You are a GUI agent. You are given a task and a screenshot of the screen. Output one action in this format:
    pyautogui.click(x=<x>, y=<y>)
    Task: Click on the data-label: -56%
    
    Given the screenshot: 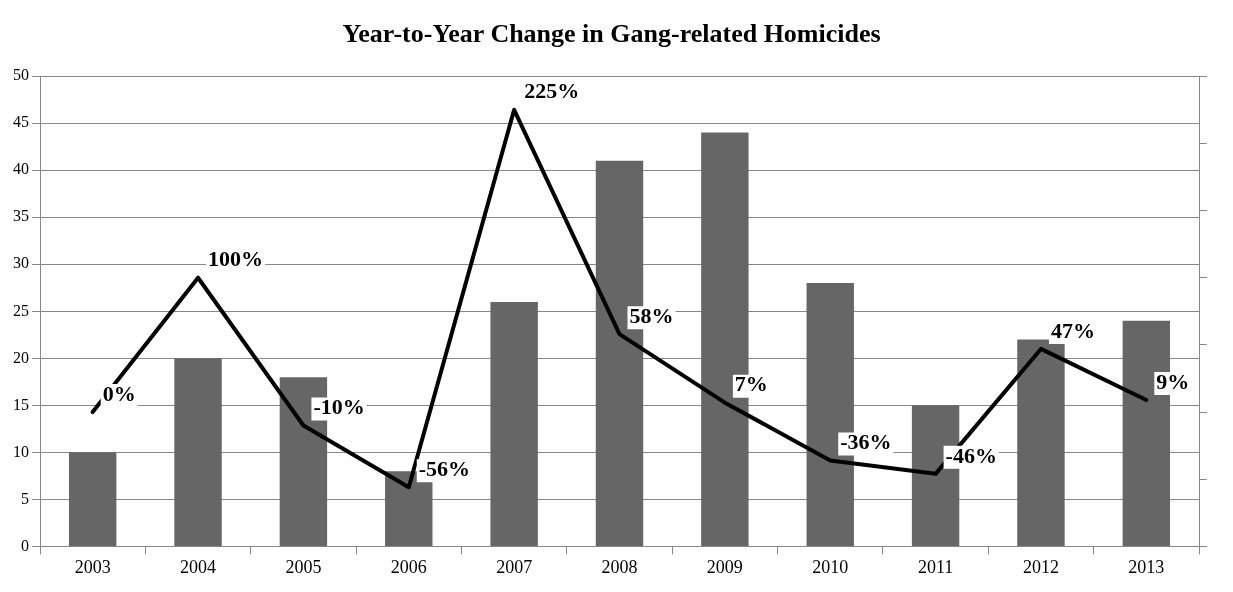 What is the action you would take?
    pyautogui.click(x=444, y=468)
    